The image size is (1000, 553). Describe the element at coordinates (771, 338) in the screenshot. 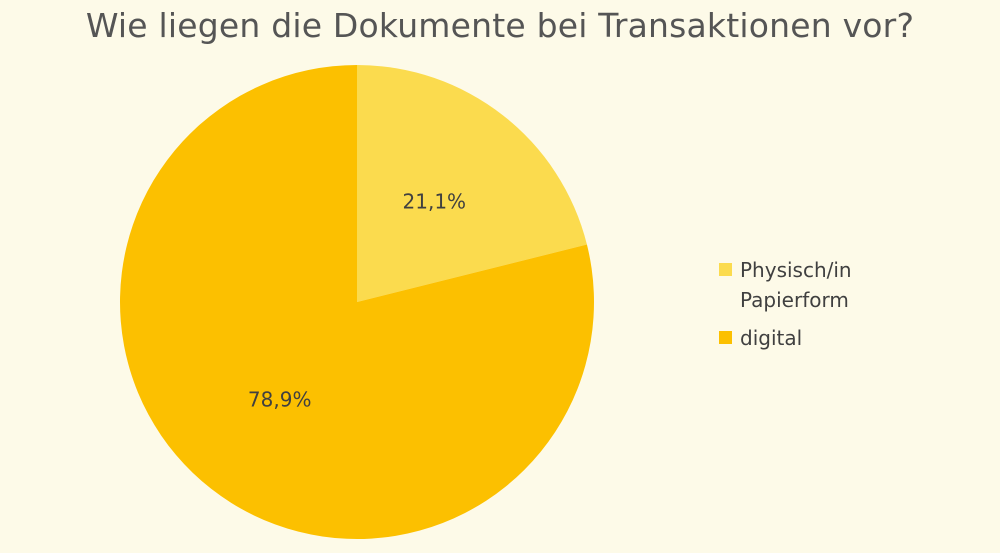

I see `legend-label: digital` at that location.